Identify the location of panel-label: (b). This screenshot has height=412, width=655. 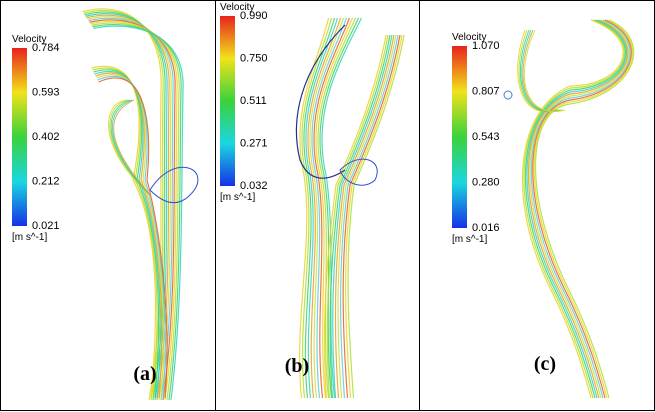
(297, 366).